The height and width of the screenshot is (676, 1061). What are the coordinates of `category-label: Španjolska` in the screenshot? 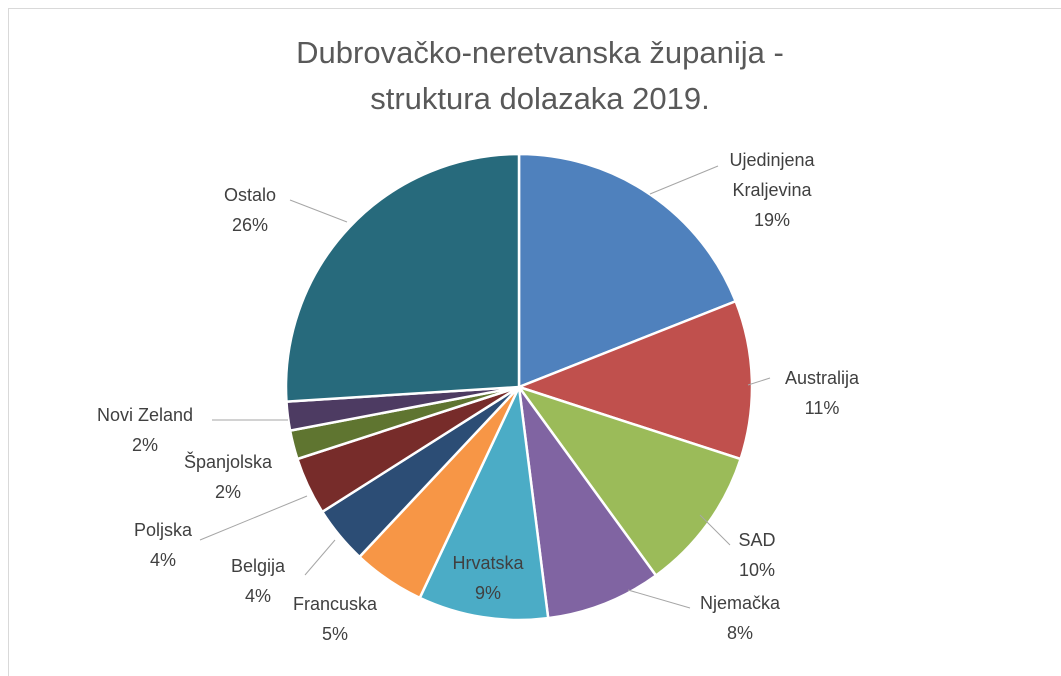 It's located at (228, 462).